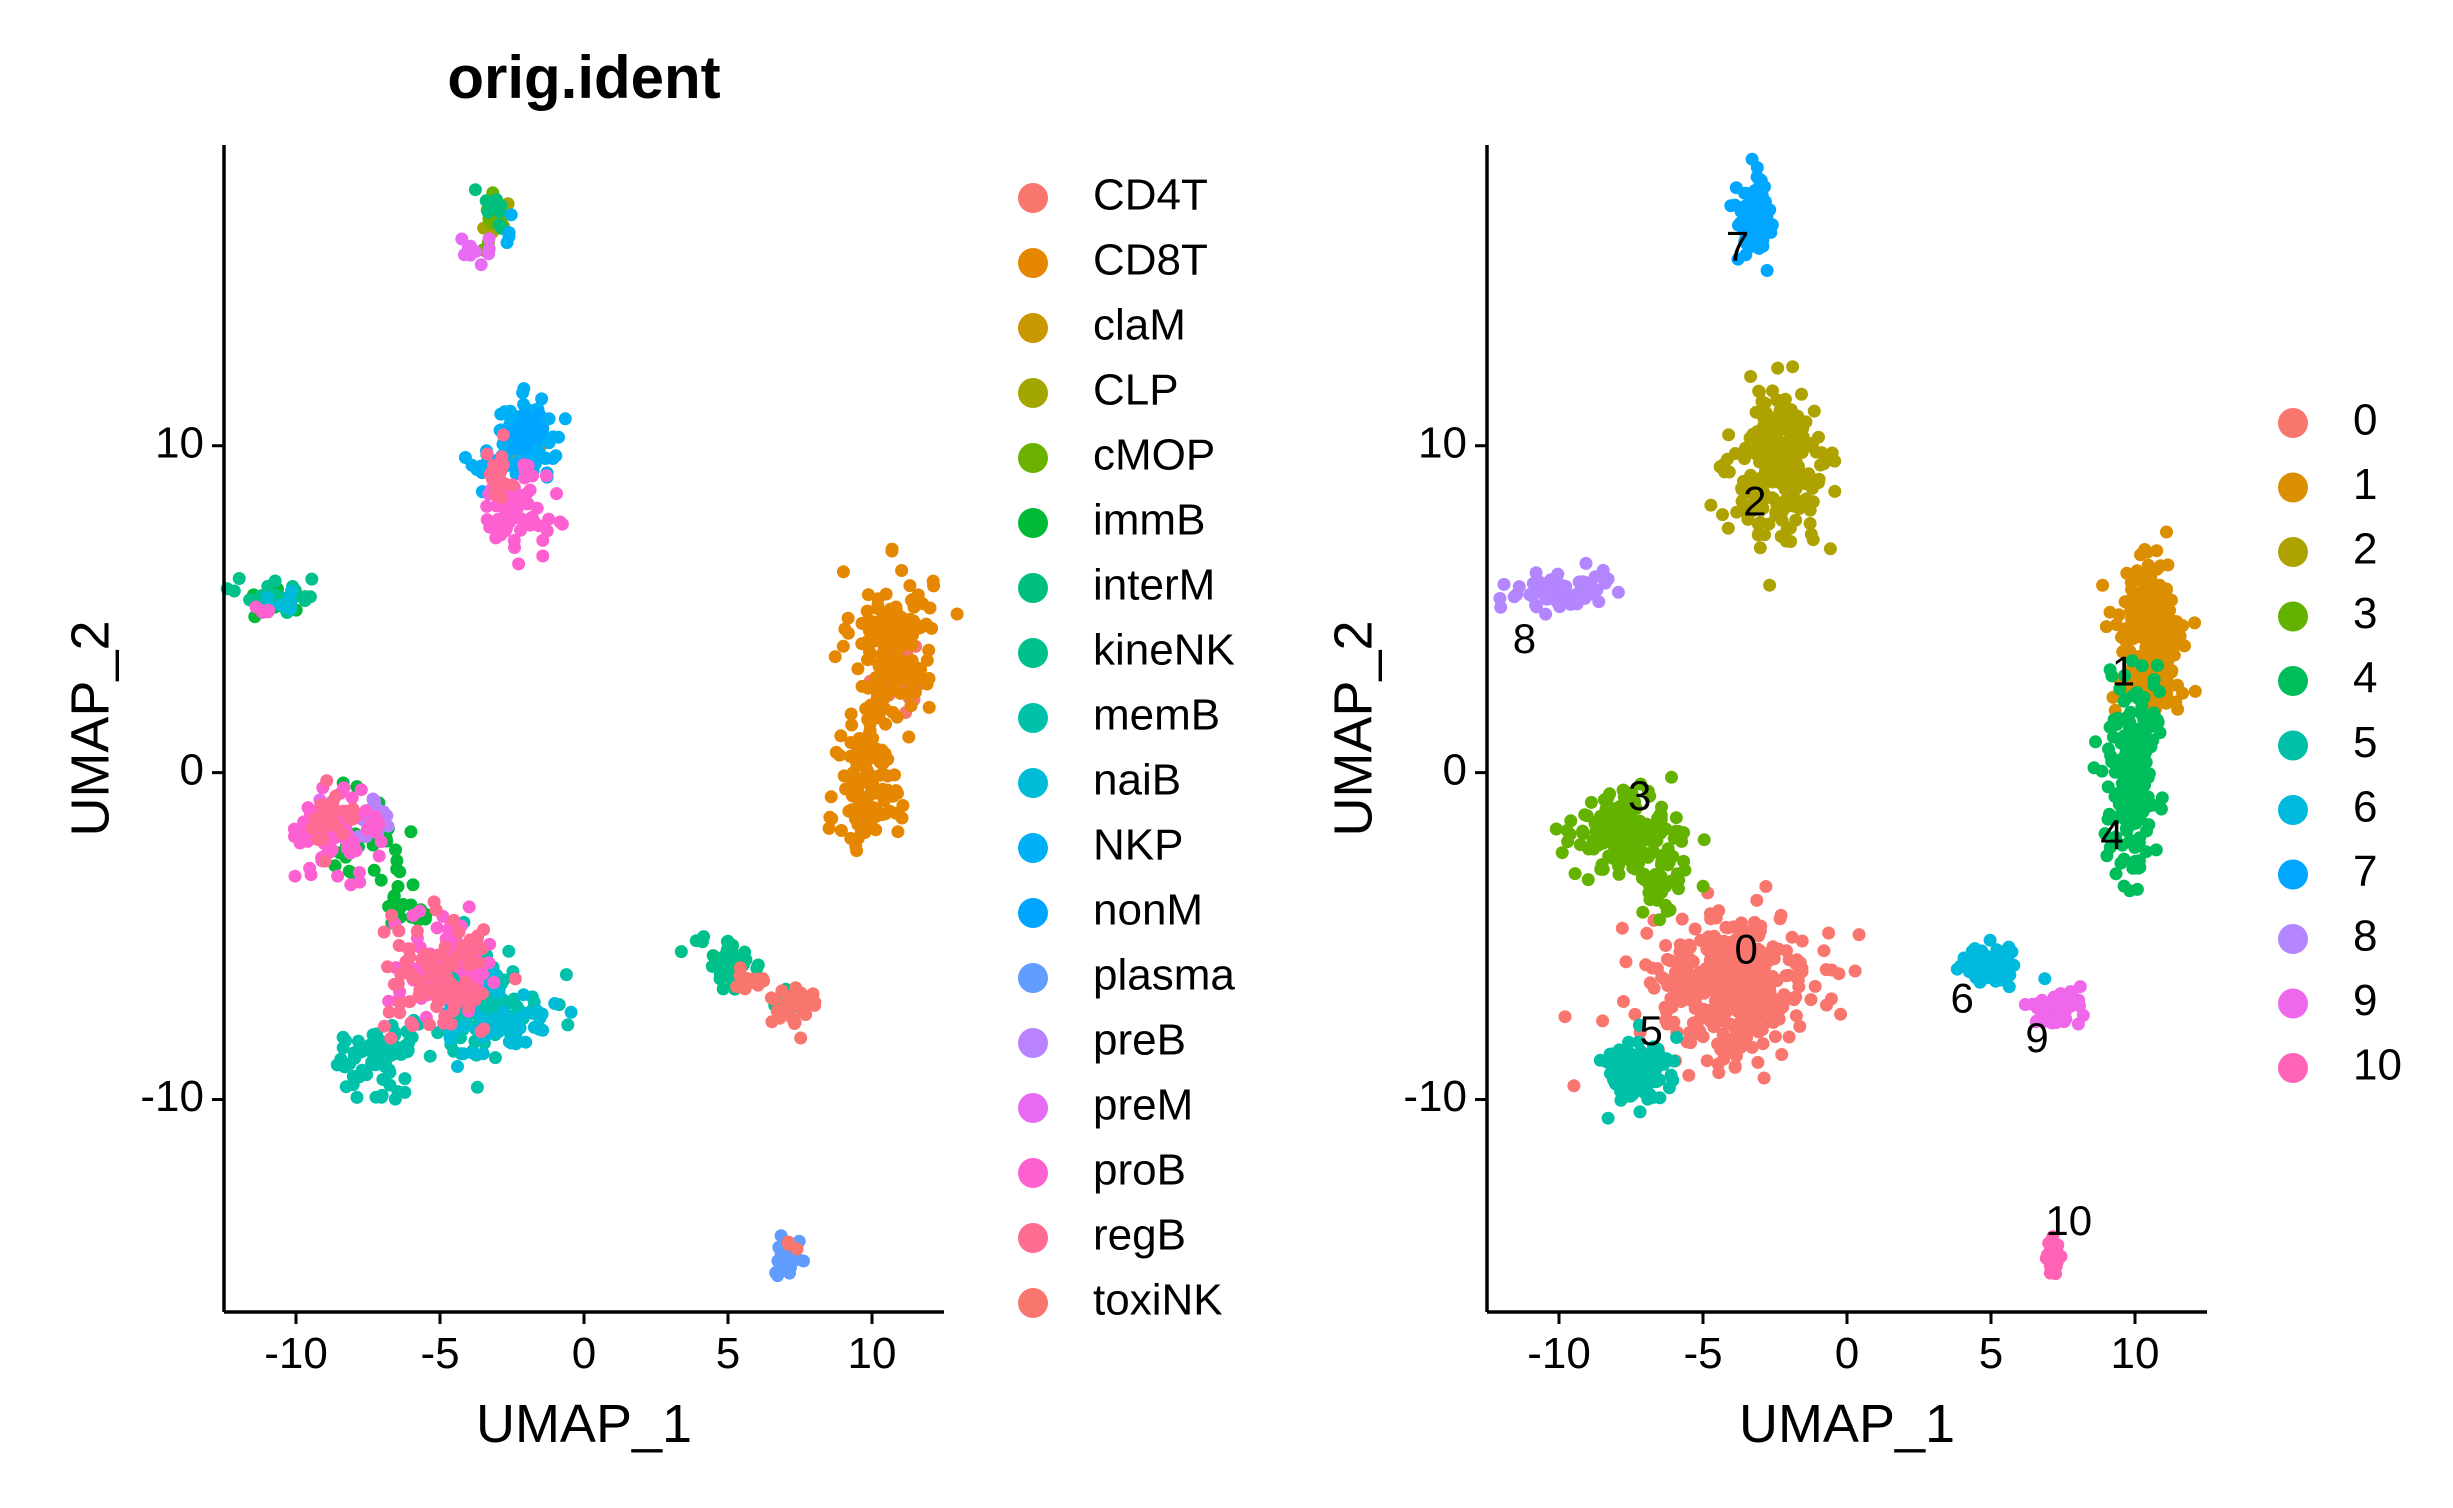 This screenshot has height=1508, width=2453. What do you see at coordinates (192, 769) in the screenshot?
I see `y-tick-label: 0` at bounding box center [192, 769].